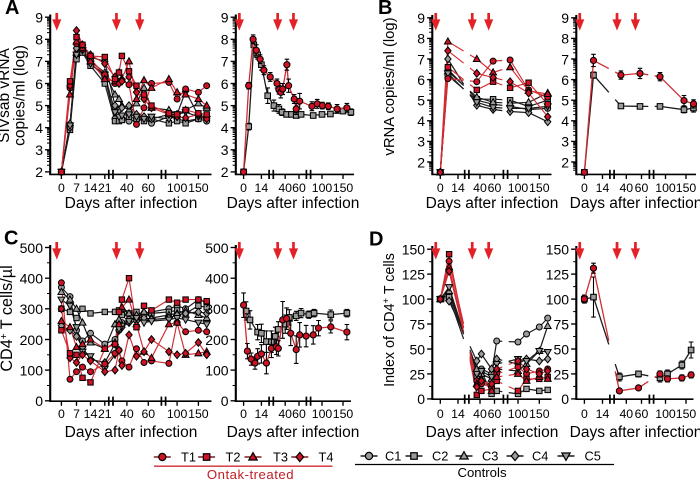  I want to click on svg-text: 6, so click(565, 80).